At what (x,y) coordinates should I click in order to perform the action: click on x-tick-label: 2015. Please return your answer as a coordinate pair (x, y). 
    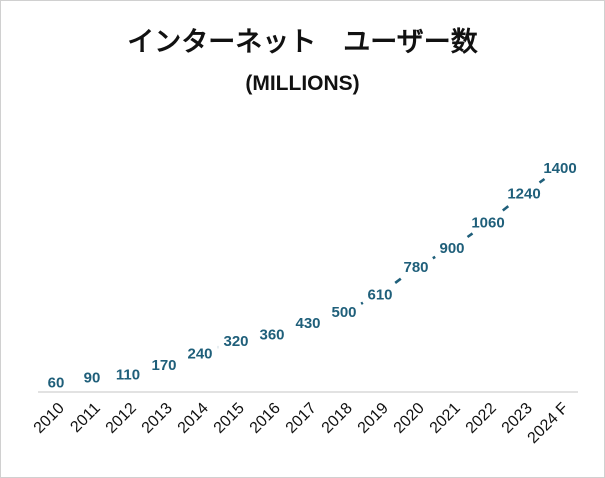
    Looking at the image, I should click on (229, 418).